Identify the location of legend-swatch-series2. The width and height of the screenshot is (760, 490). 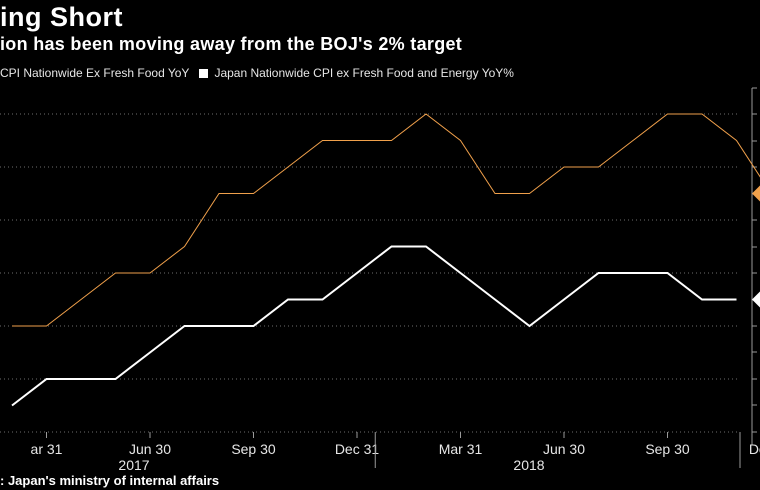
(204, 73).